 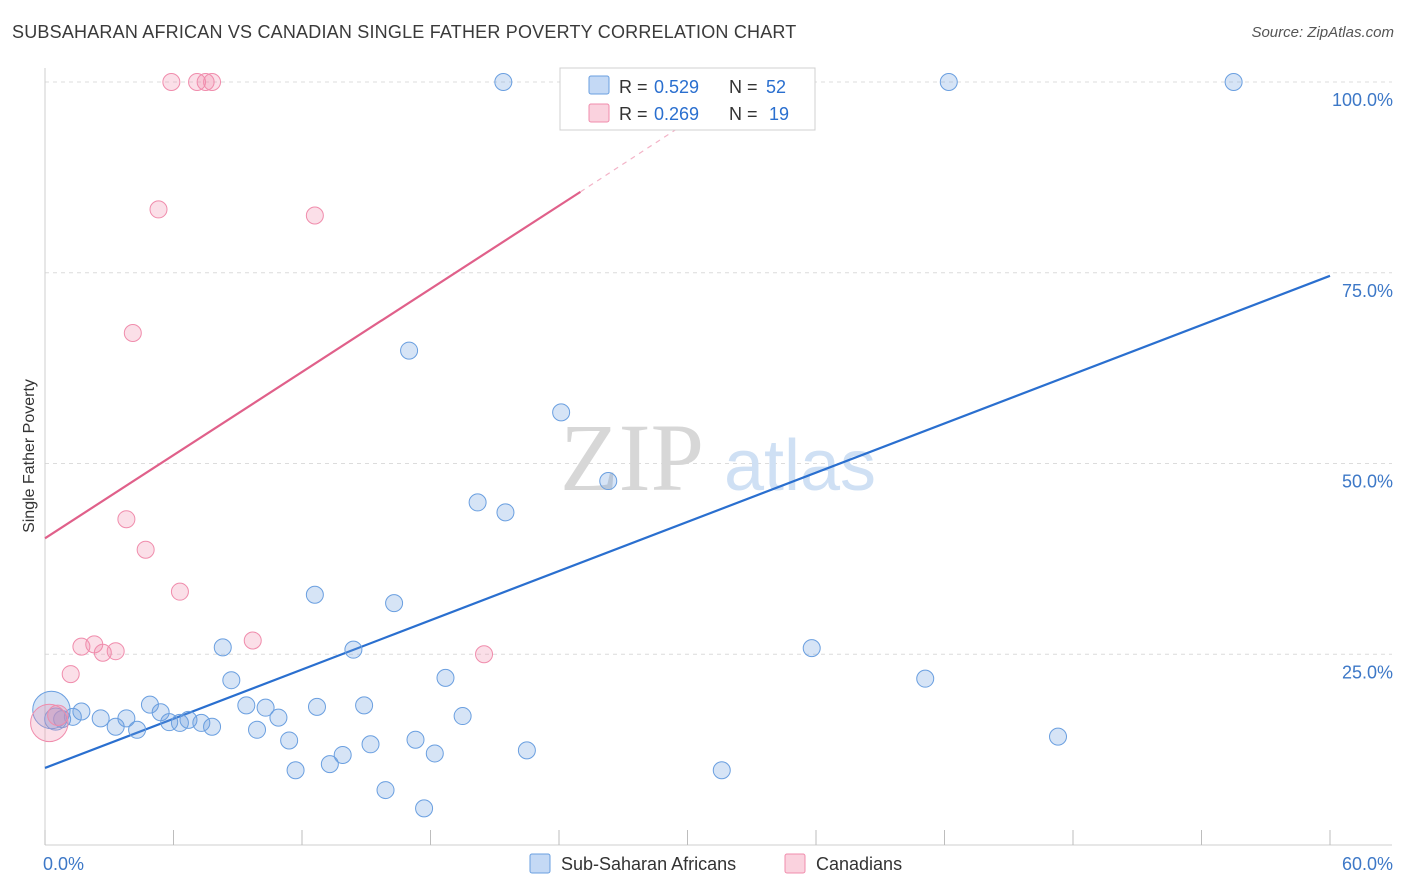 I want to click on legend-n-label-2: N =, so click(x=743, y=114).